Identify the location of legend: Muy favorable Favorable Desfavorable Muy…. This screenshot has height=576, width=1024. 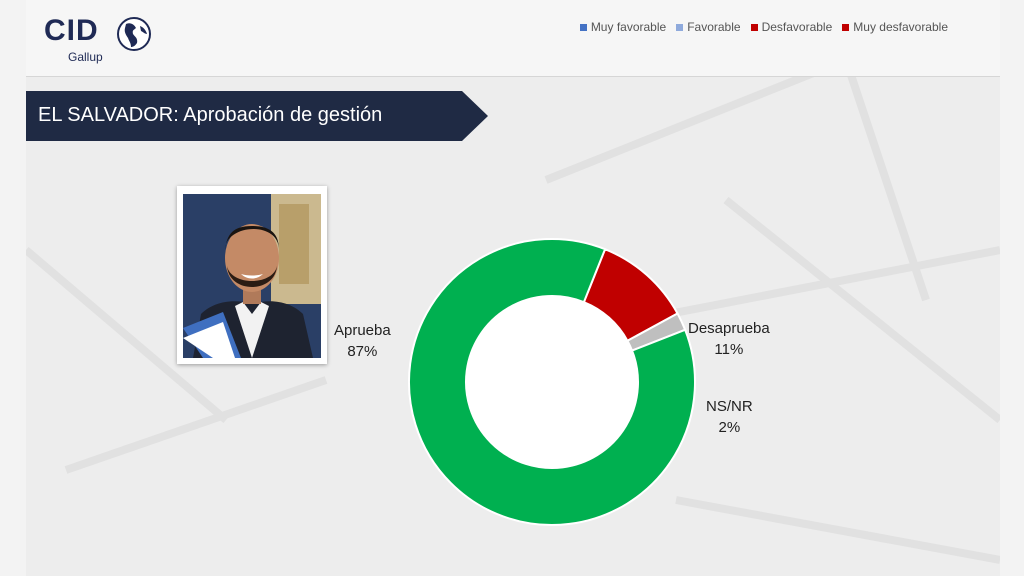
(763, 27).